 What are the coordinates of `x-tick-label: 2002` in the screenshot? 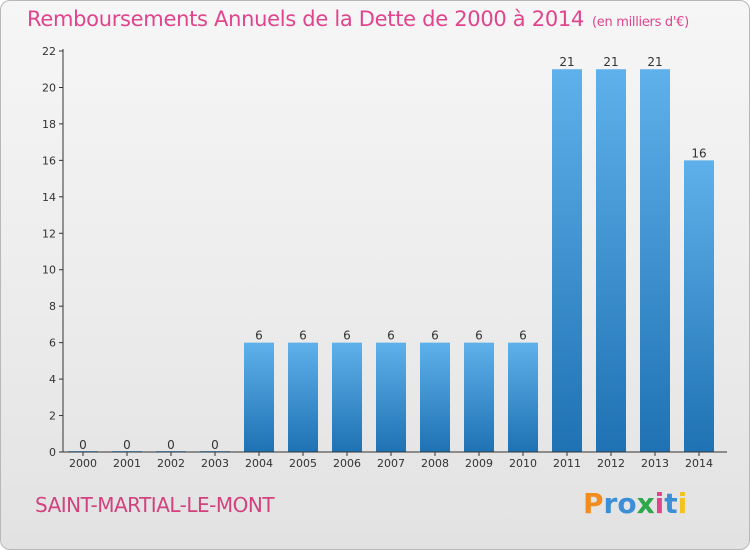 It's located at (171, 463).